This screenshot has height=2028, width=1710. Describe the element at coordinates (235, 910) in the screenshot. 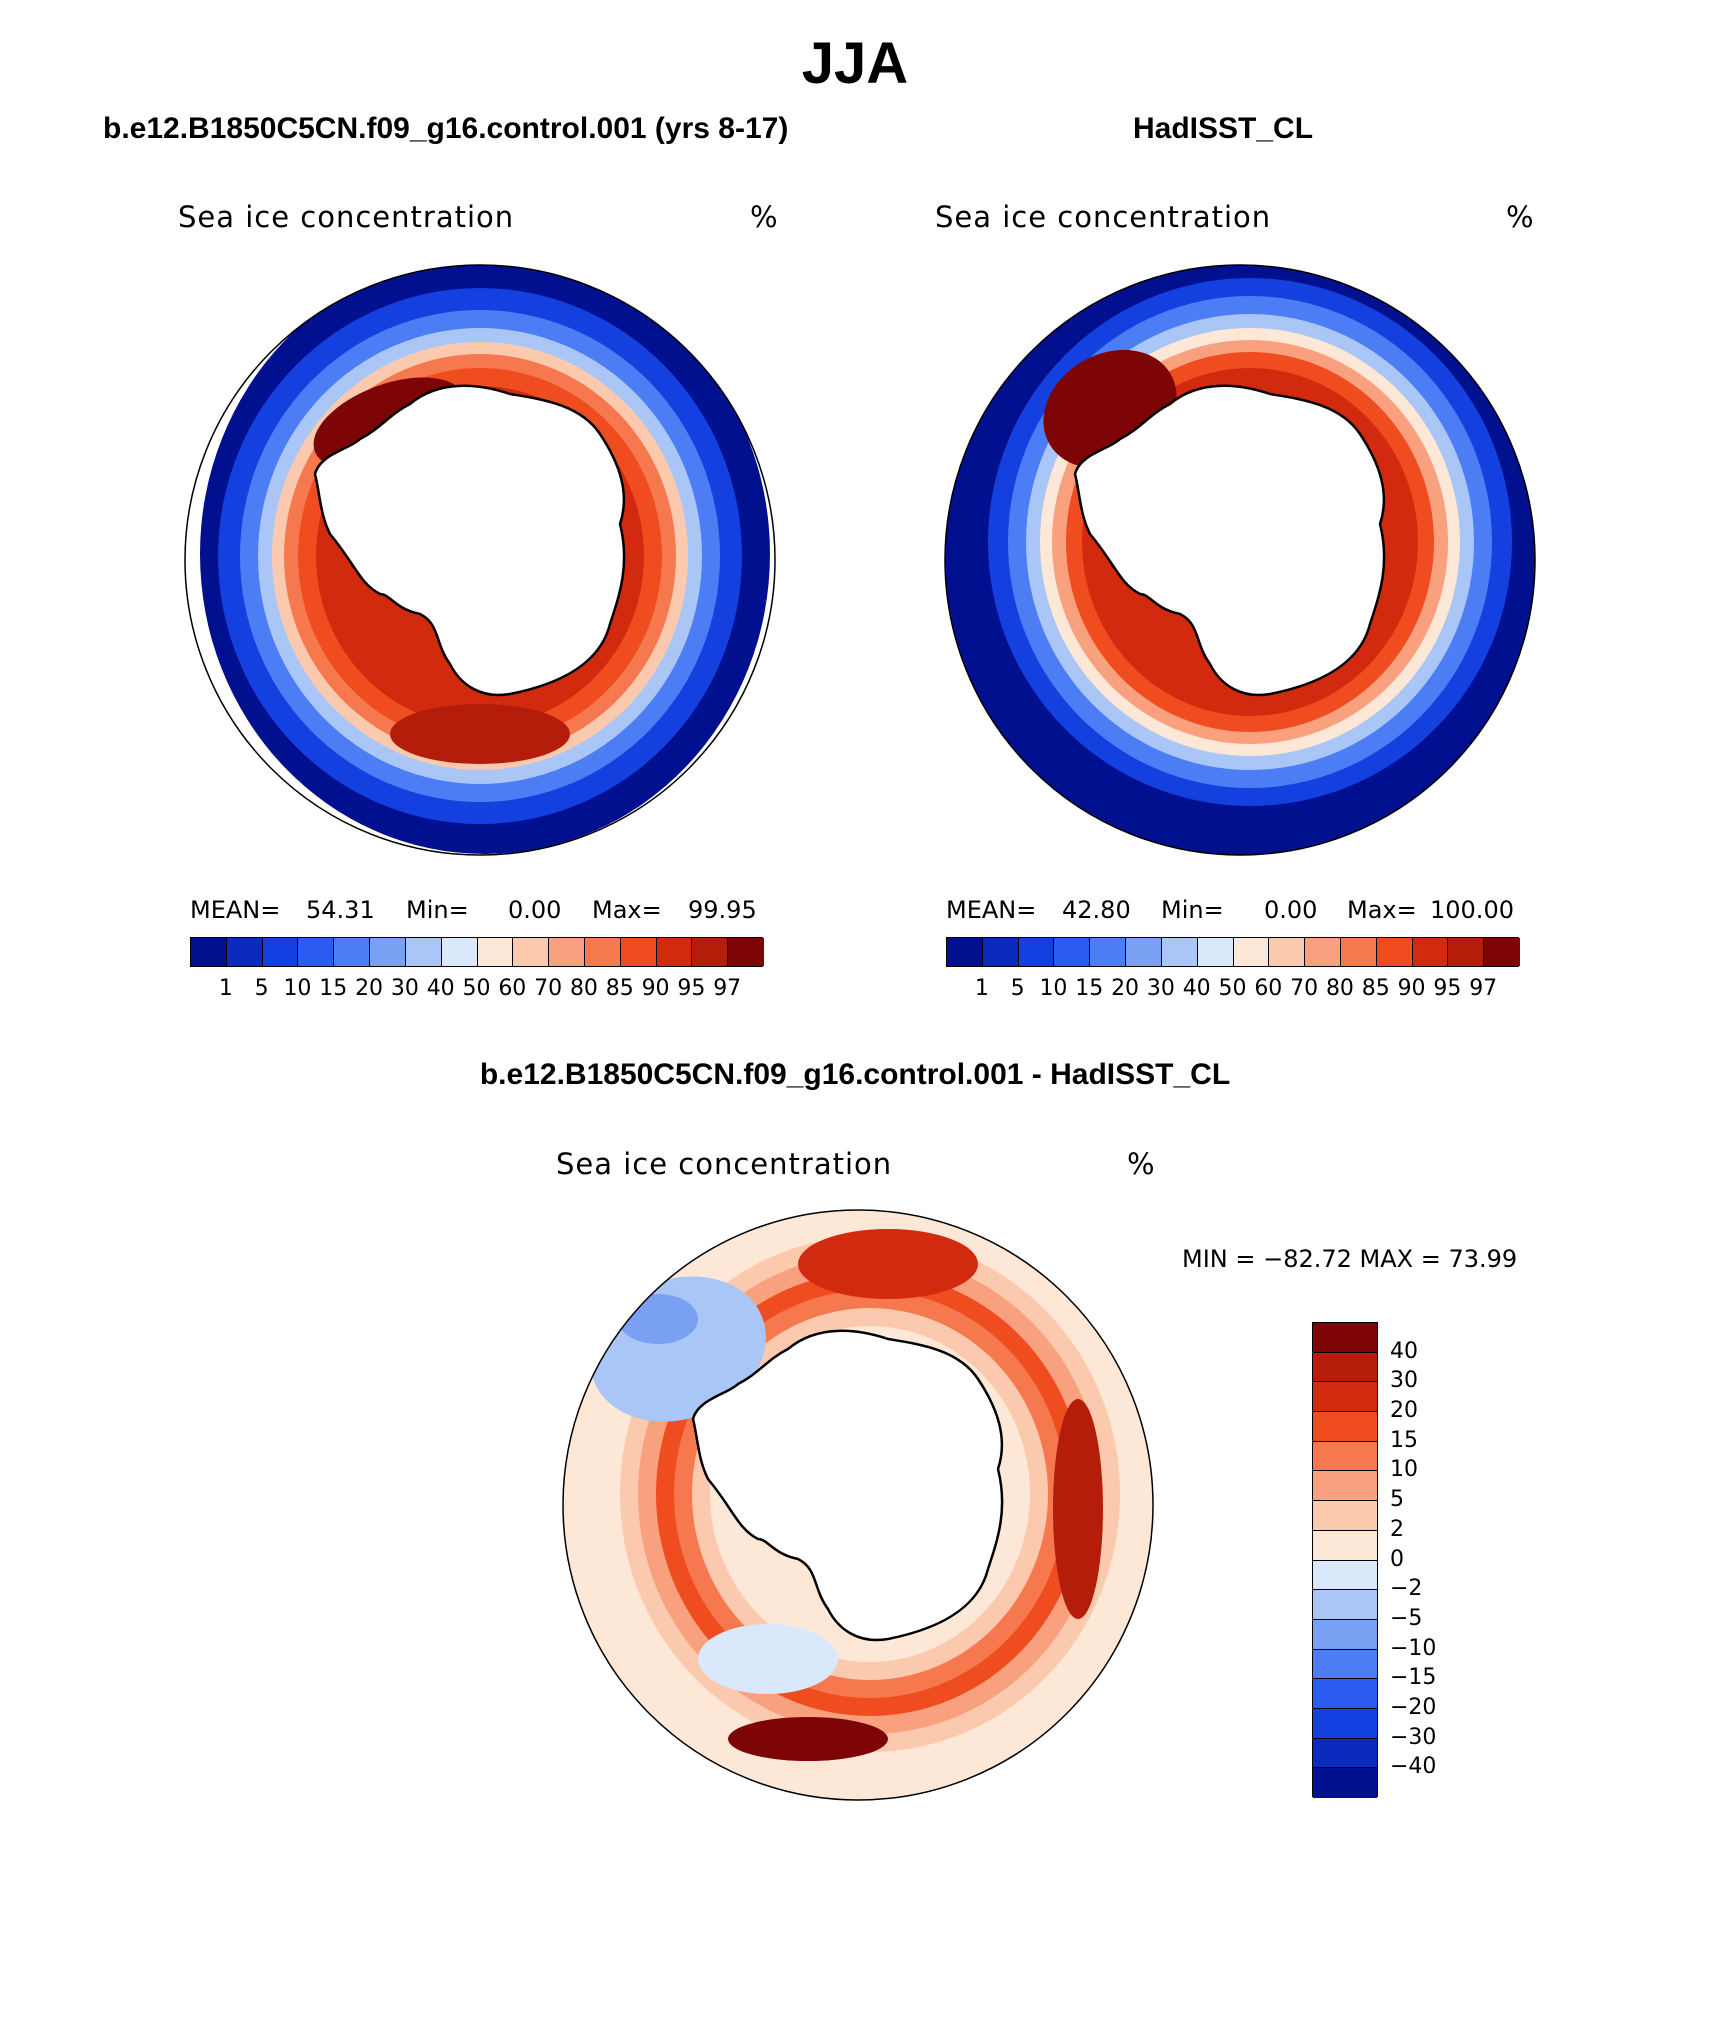

I see `panel-1-mean-label: MEAN=` at that location.